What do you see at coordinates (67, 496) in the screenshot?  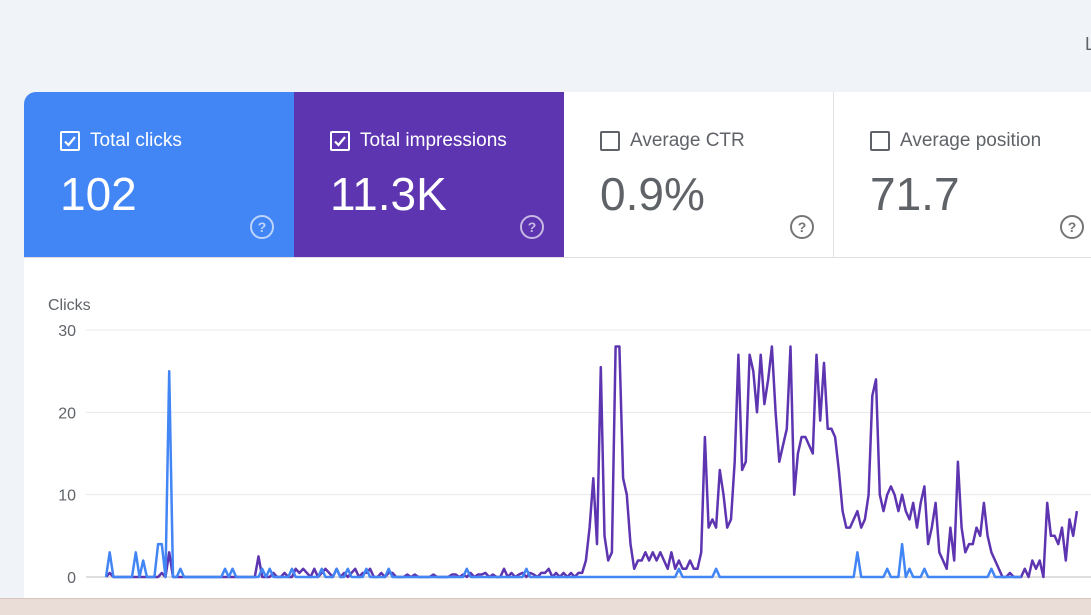 I see `y-tick-label: 10` at bounding box center [67, 496].